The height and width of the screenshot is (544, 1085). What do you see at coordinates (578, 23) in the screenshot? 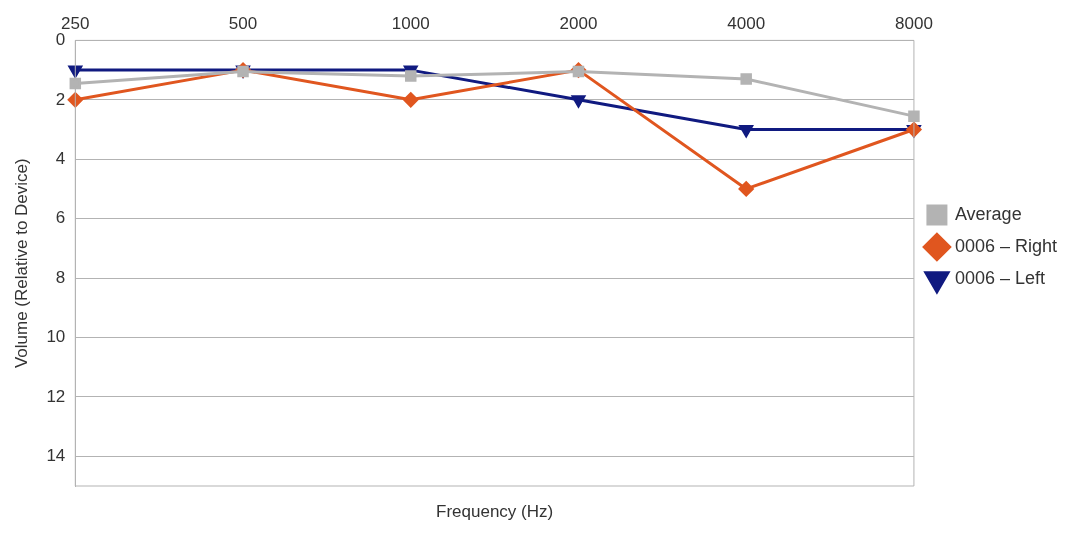
I see `x-tick-label: 2000` at bounding box center [578, 23].